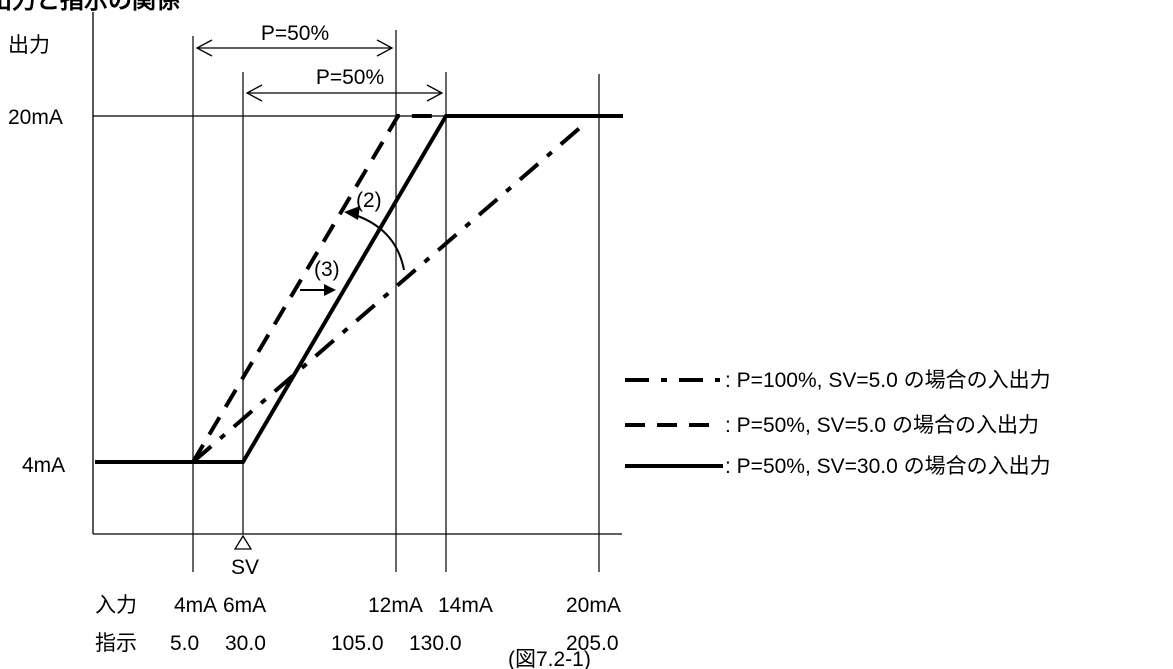  I want to click on span-label-lower: P=50%, so click(350, 77).